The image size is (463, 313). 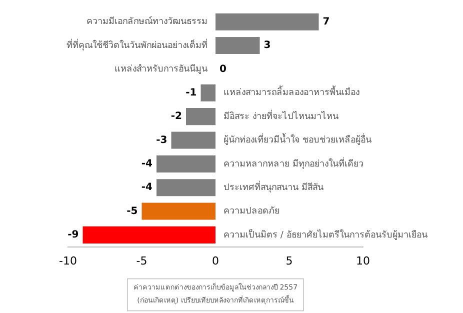 What do you see at coordinates (147, 21) in the screenshot?
I see `y-tick-label: ความมีเอกลักษณ์ทางวัฒนธรรม` at bounding box center [147, 21].